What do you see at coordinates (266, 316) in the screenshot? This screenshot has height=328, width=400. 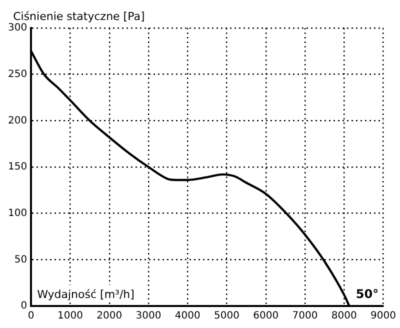 I see `x-tick-label: 6000` at bounding box center [266, 316].